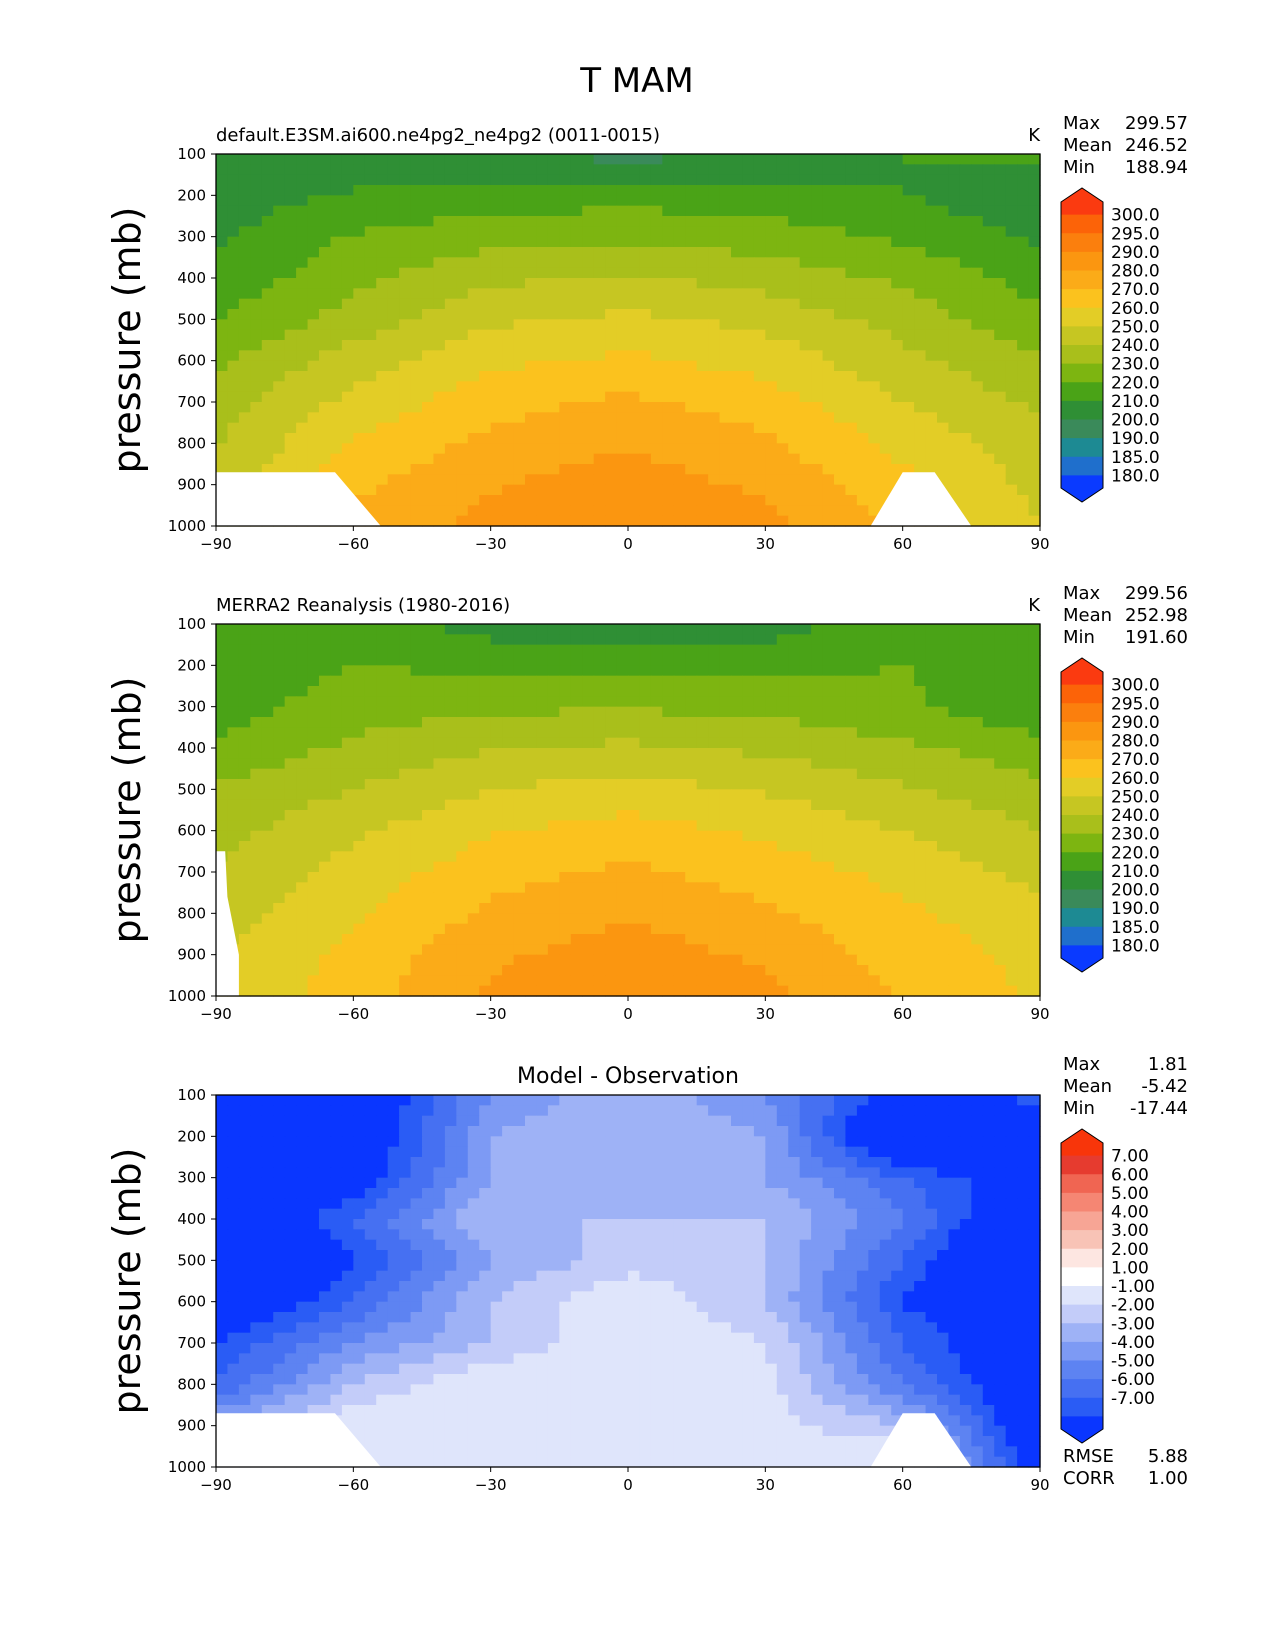 The height and width of the screenshot is (1650, 1275). I want to click on colorbar-label: 295.0, so click(1135, 704).